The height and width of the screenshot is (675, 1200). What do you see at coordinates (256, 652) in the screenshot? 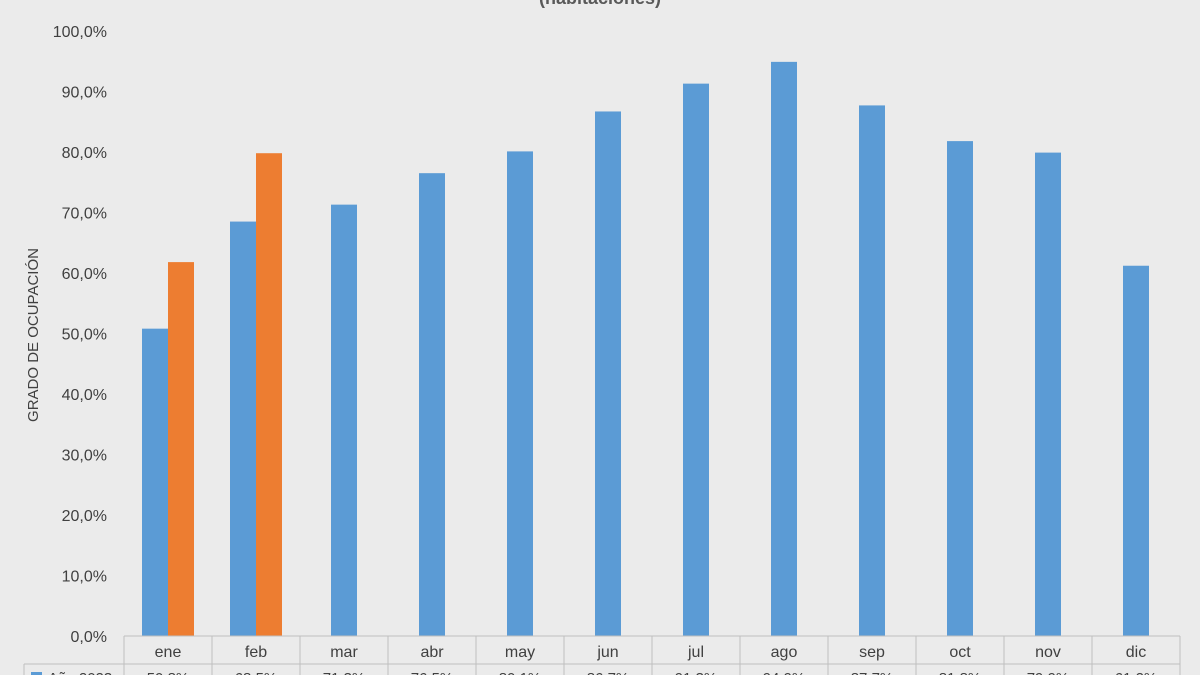
I see `x-tick-label: feb` at bounding box center [256, 652].